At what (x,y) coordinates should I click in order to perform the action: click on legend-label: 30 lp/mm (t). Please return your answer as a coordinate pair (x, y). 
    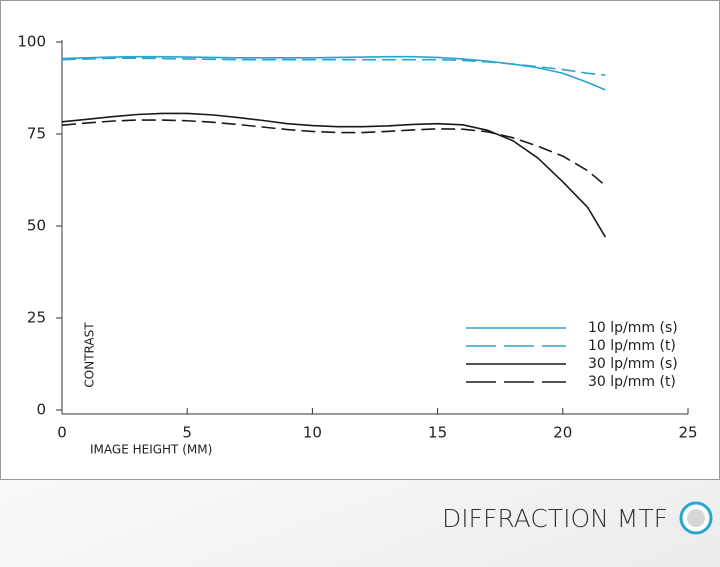
    Looking at the image, I should click on (632, 382).